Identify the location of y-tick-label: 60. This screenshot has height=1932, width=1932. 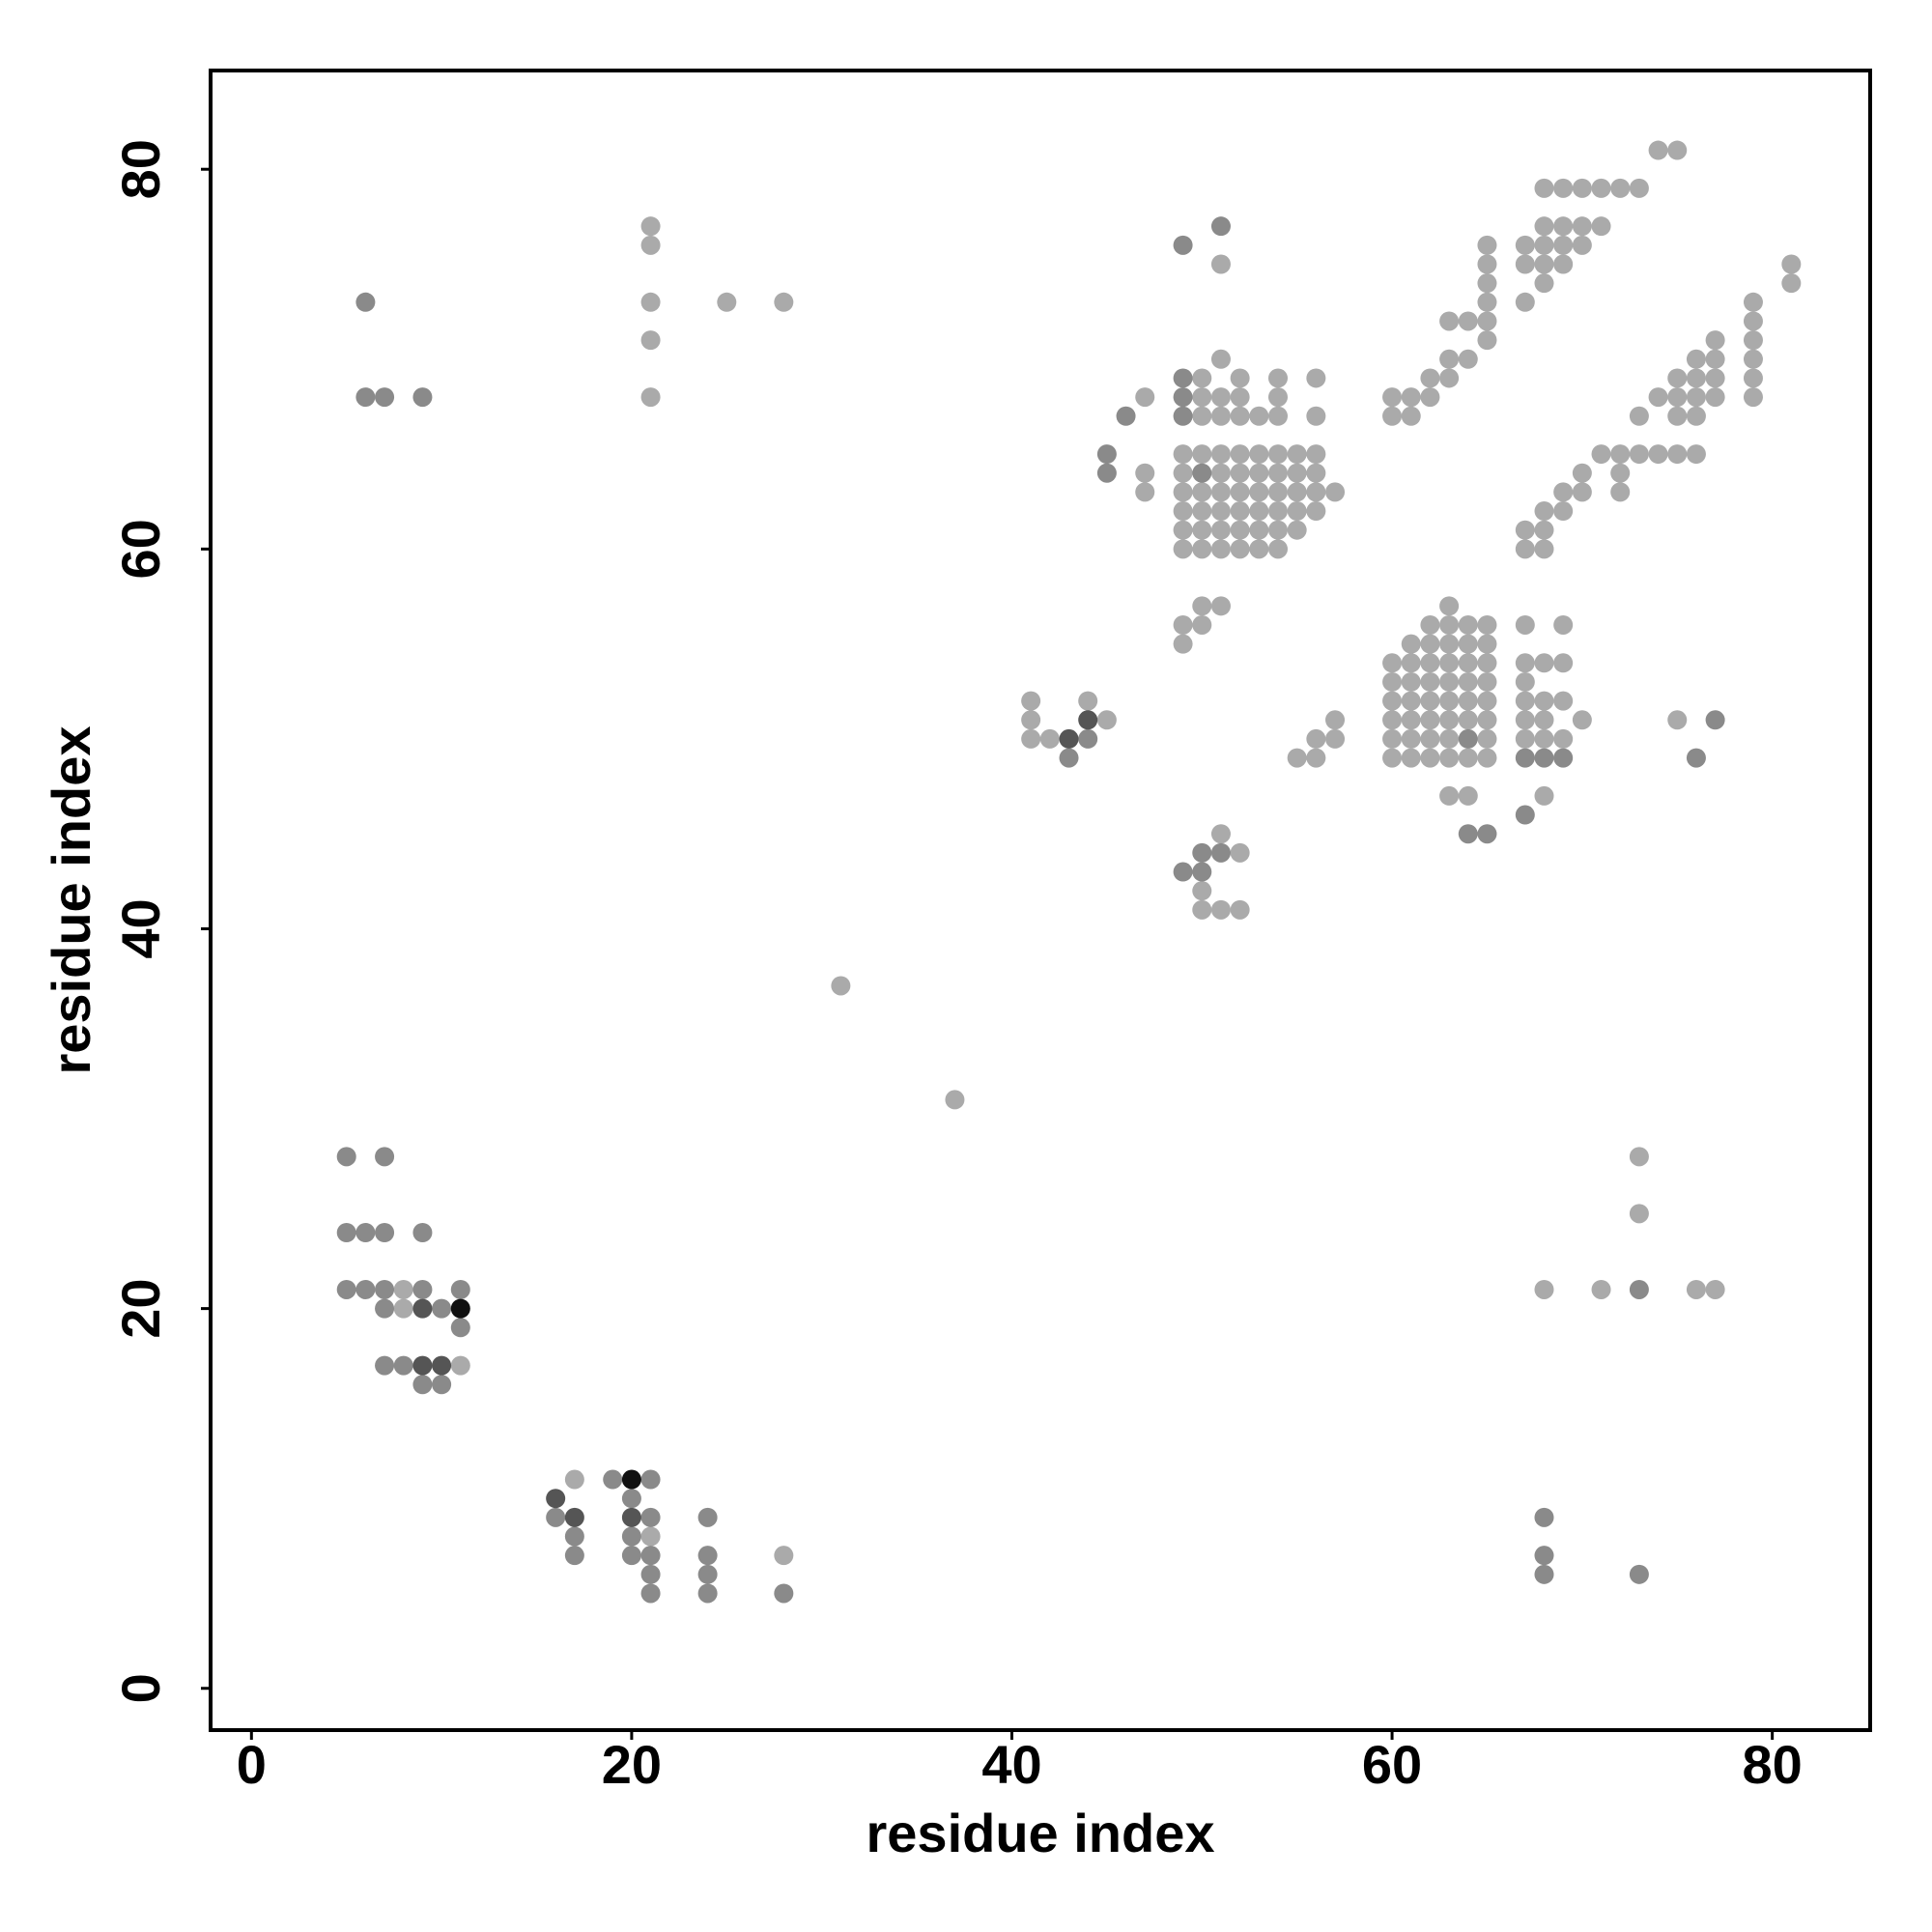
(140, 549).